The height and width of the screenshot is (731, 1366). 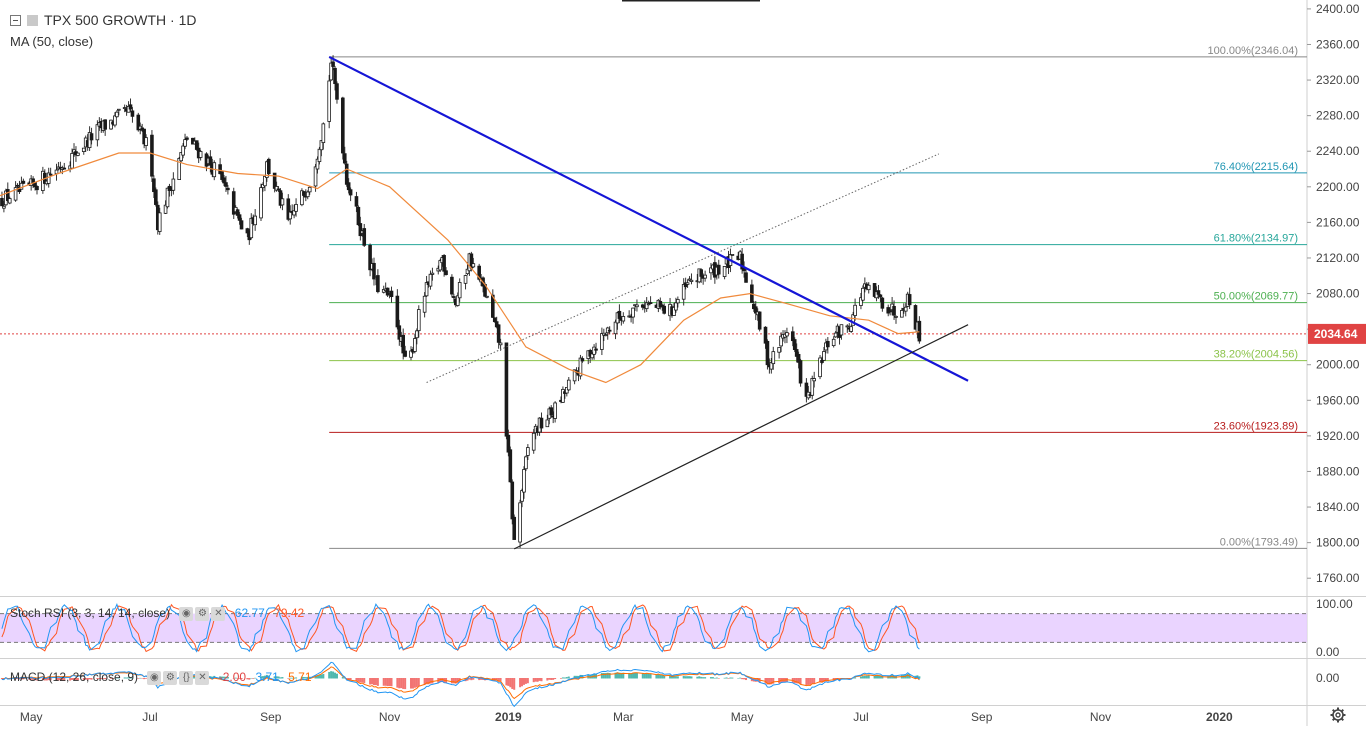 What do you see at coordinates (15, 20) in the screenshot?
I see `minus-square-icon` at bounding box center [15, 20].